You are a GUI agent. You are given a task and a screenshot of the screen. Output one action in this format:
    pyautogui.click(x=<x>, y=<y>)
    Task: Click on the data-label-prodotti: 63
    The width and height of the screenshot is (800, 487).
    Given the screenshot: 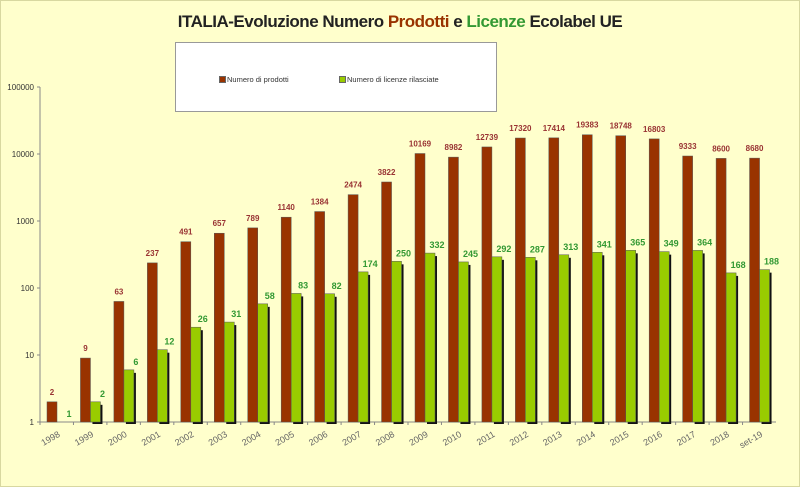 What is the action you would take?
    pyautogui.click(x=118, y=291)
    